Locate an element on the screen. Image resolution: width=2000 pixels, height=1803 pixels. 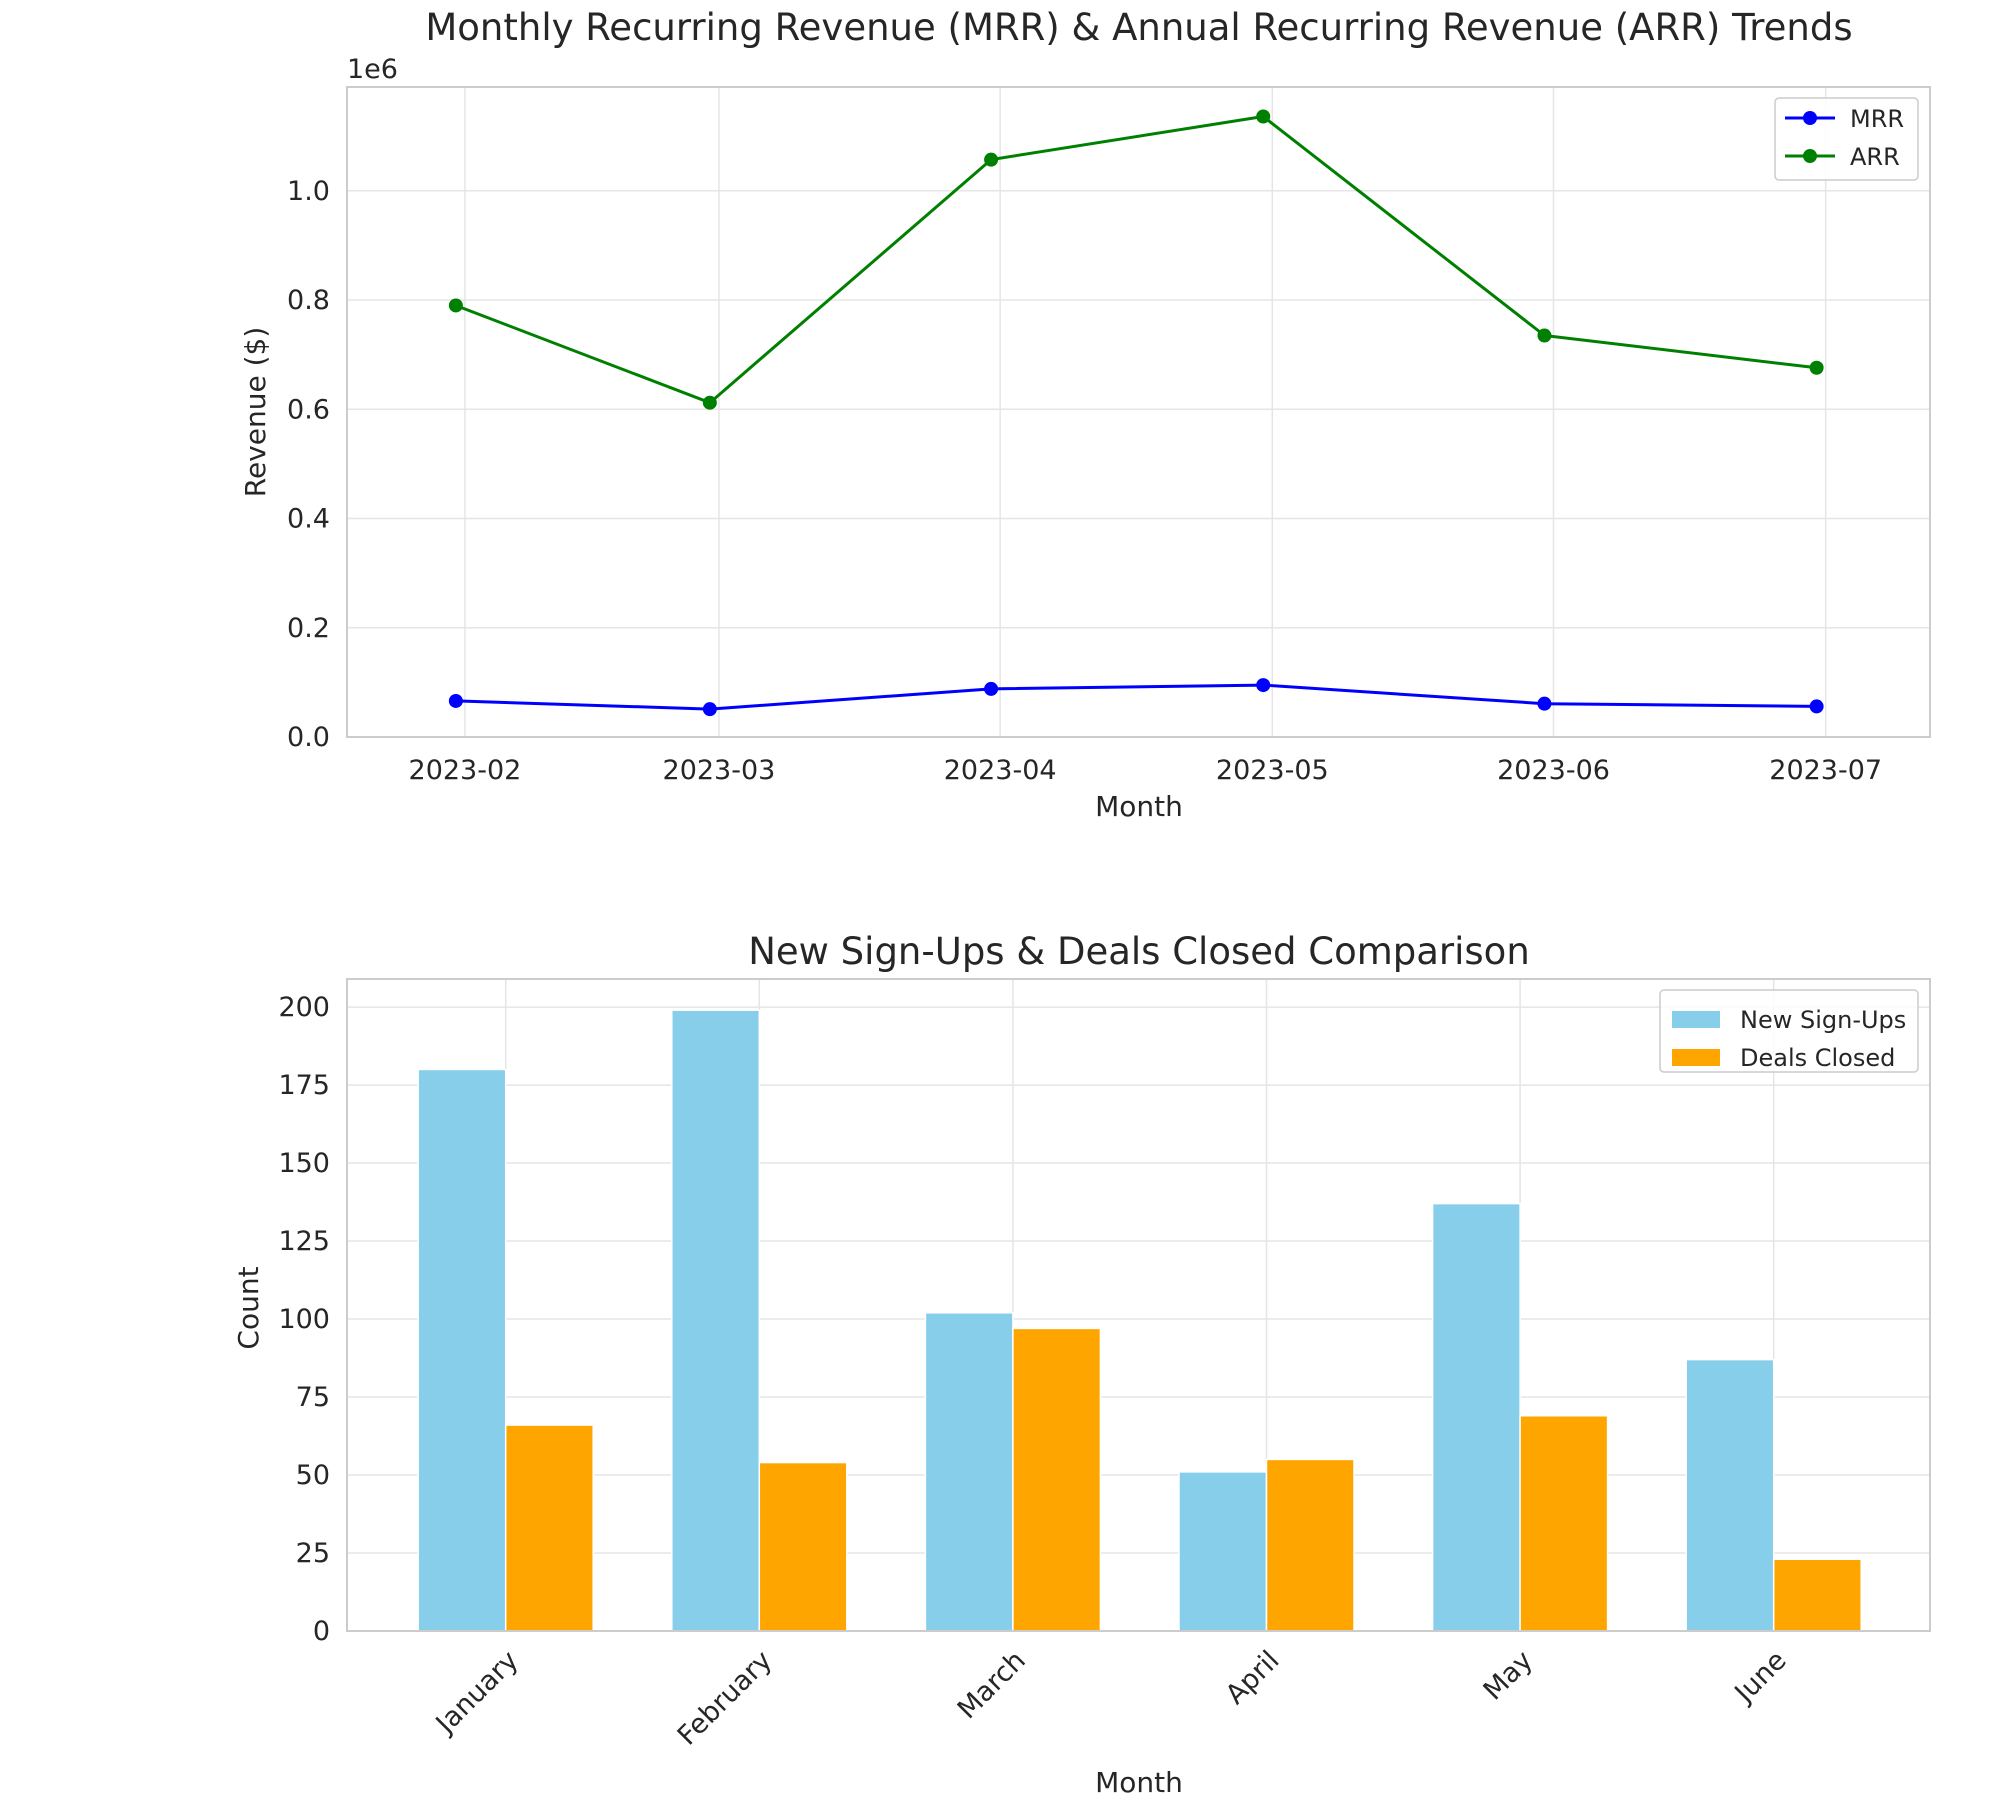
bar-chart-y-tick-label: 125 is located at coordinates (304, 1241).